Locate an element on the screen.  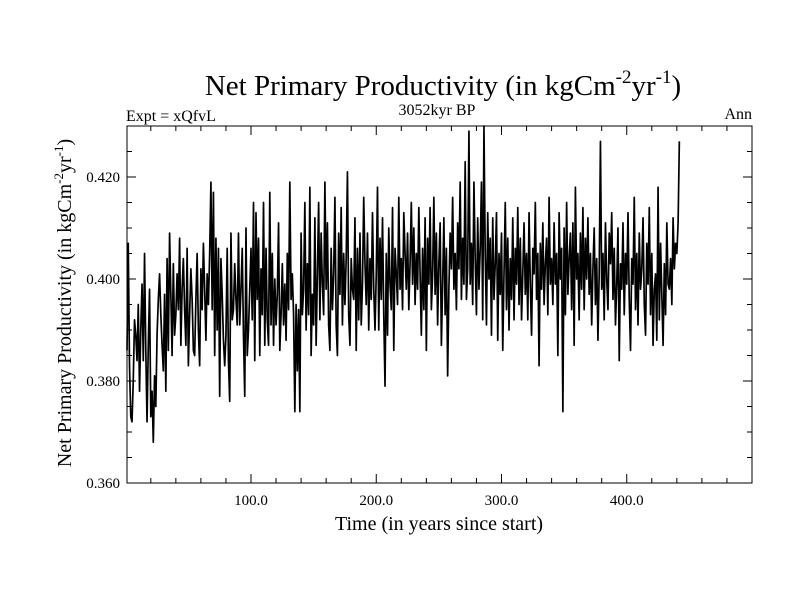
y-axis-tick-labels: 0.360 0.380 0.400 0.420 is located at coordinates (103, 331).